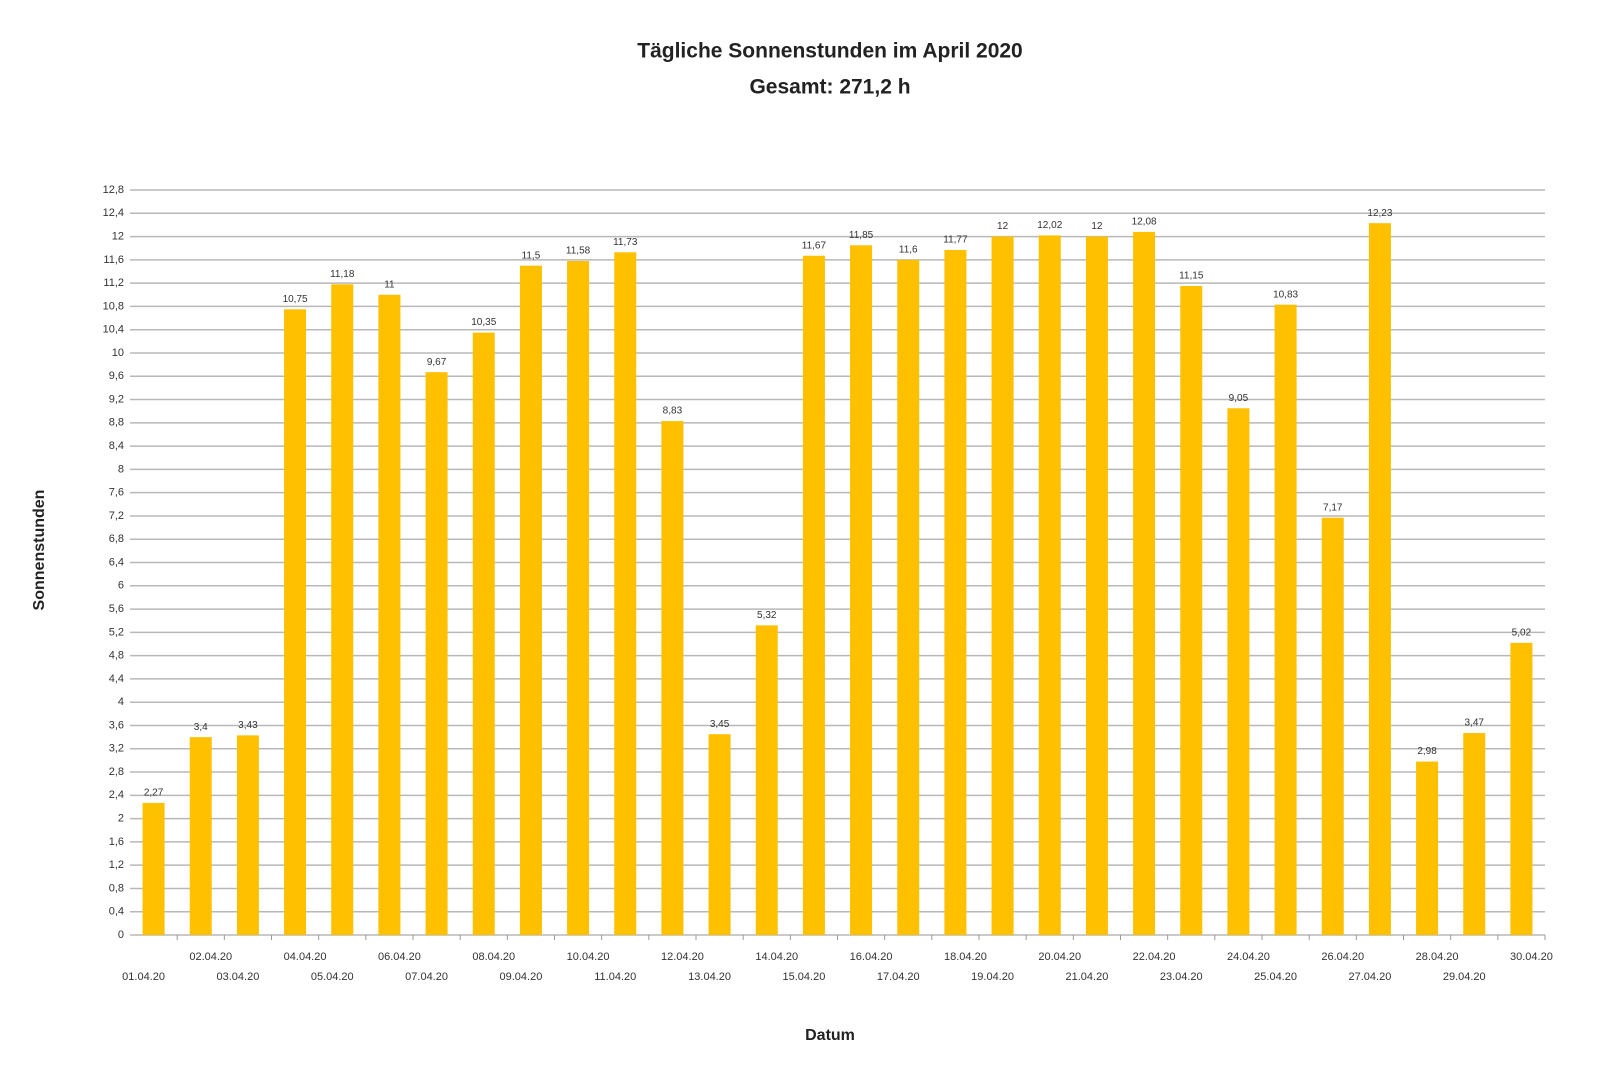 This screenshot has width=1600, height=1069. Describe the element at coordinates (1522, 632) in the screenshot. I see `value-label: 5,02` at that location.